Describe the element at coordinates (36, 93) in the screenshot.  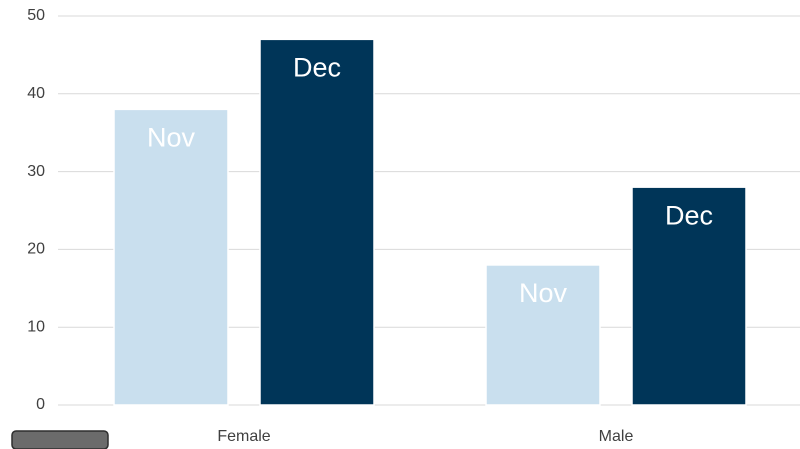
I see `y-tick-label: 40` at that location.